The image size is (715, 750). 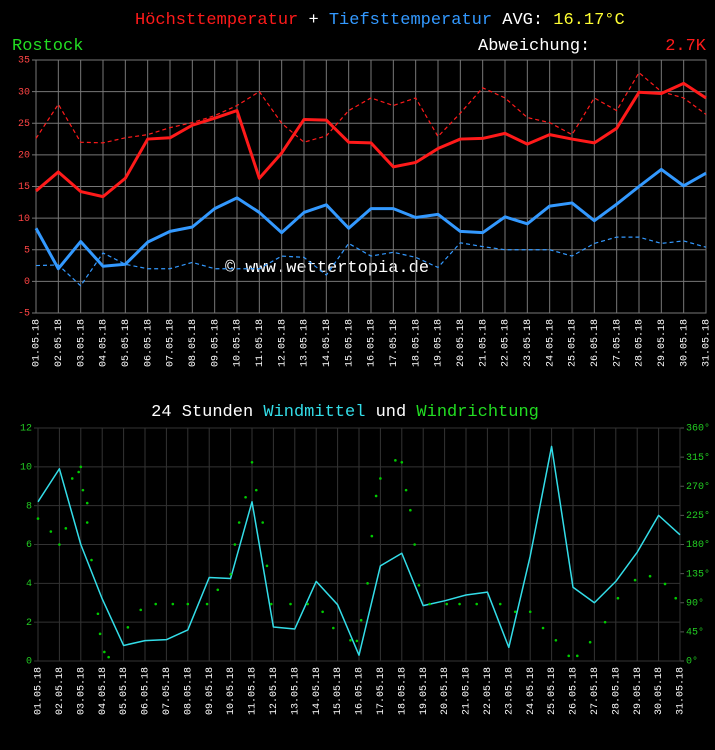 I want to click on x-tick-label: 09.05.18, so click(x=210, y=691).